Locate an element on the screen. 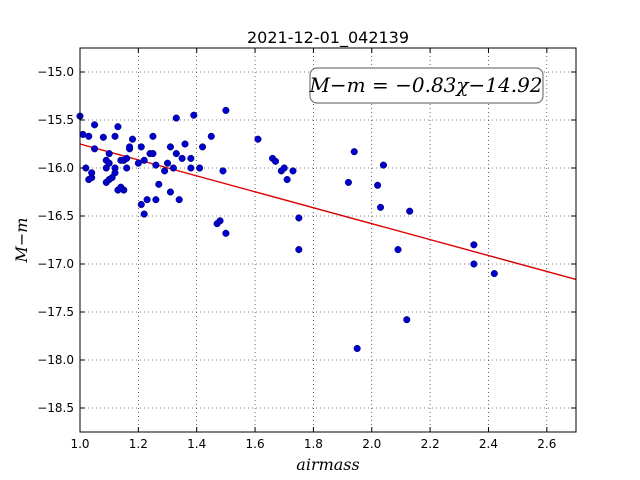 This screenshot has width=640, height=480. y-tick-label: −17.0 is located at coordinates (55, 264).